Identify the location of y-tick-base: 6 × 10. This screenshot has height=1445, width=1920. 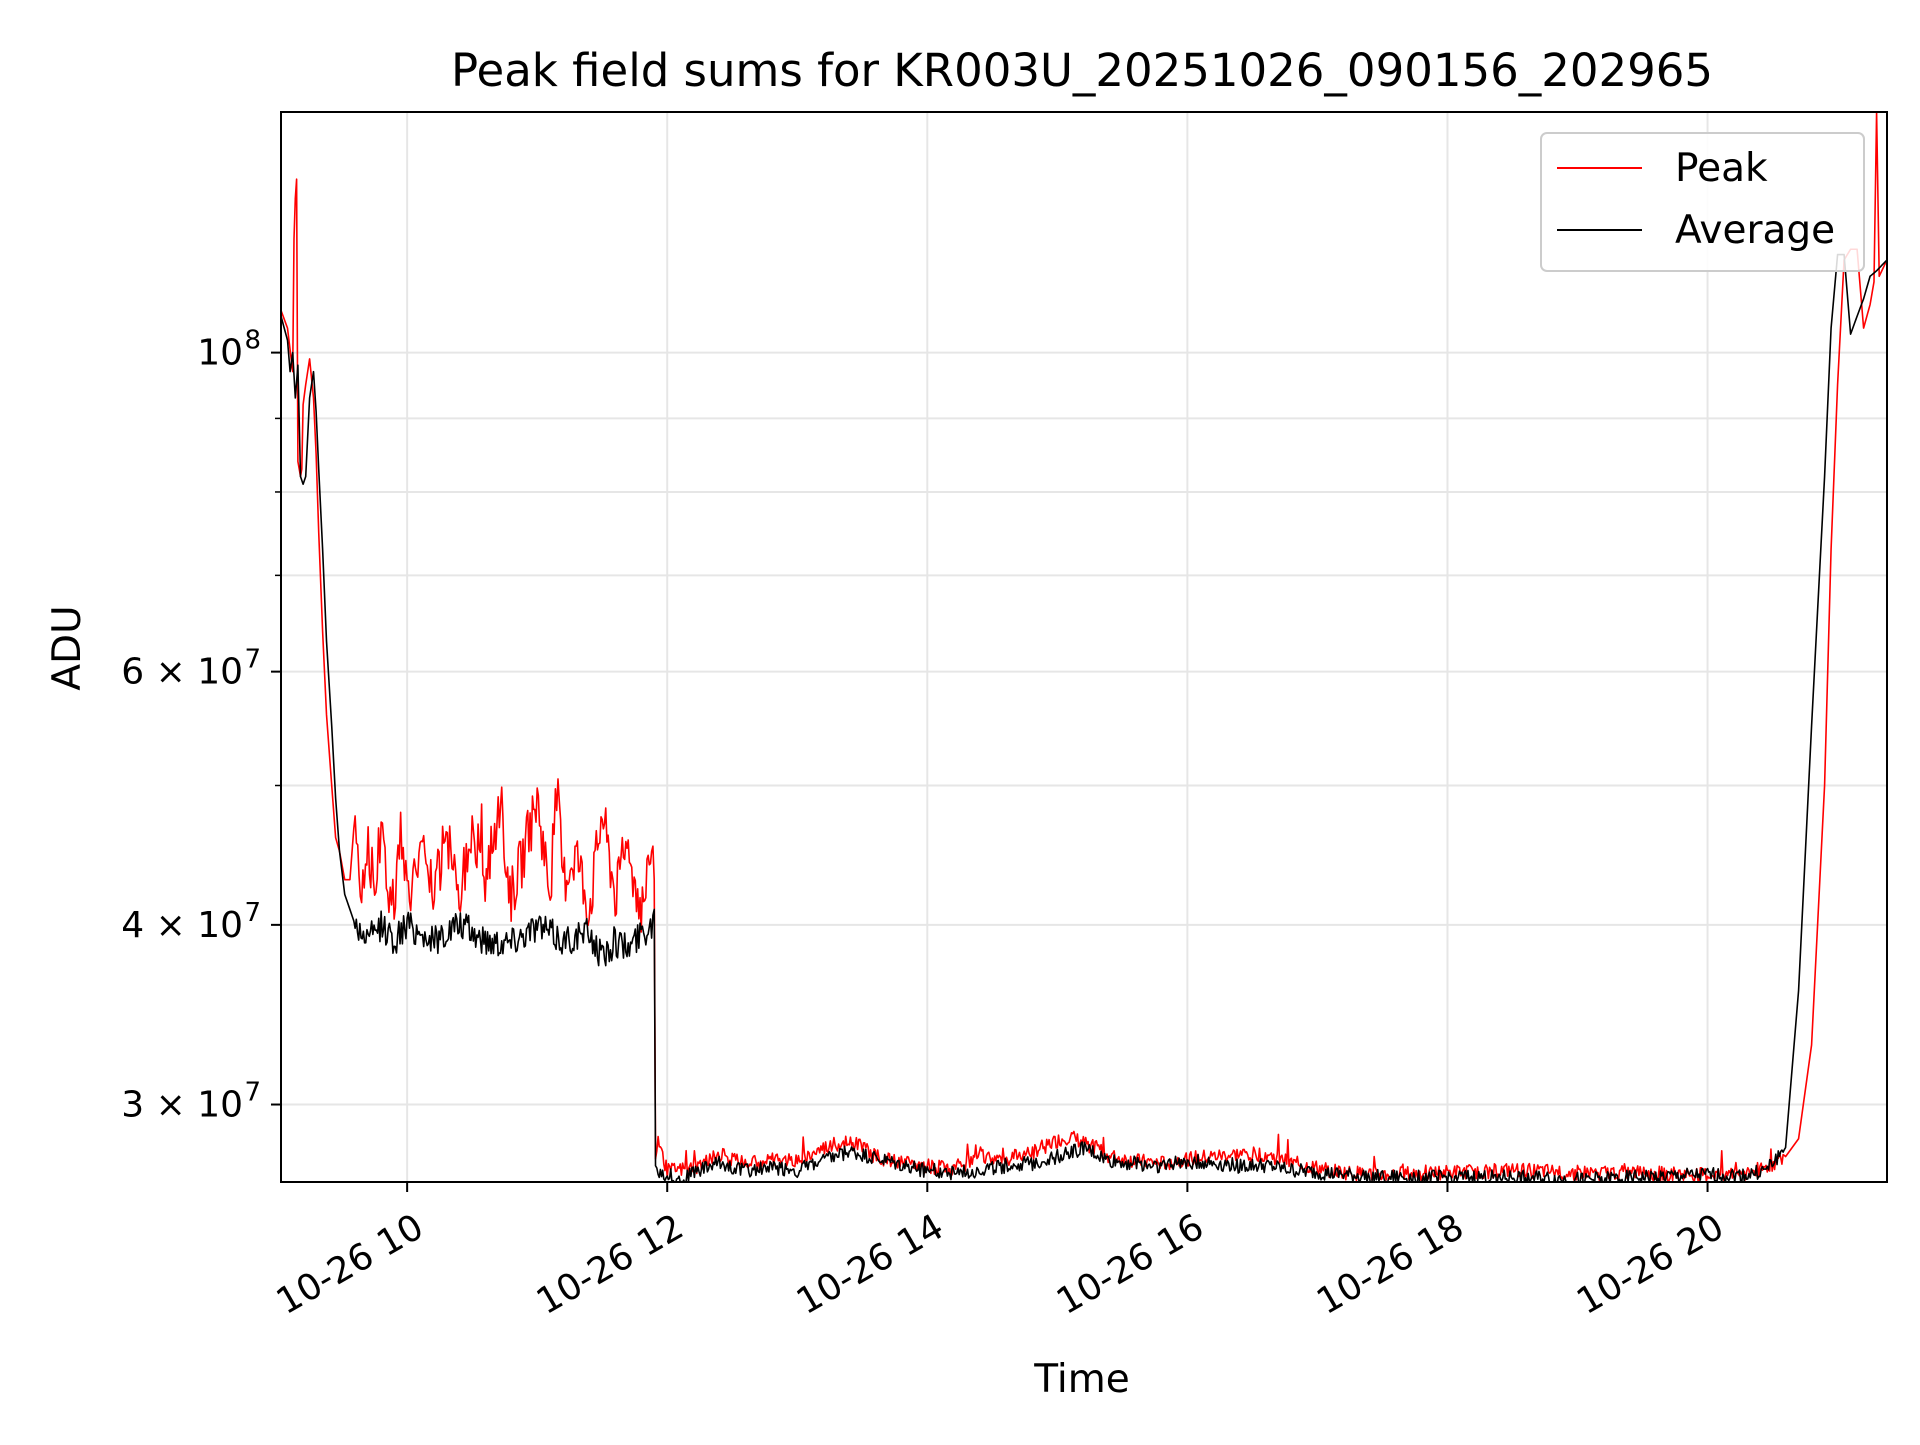
(182, 672).